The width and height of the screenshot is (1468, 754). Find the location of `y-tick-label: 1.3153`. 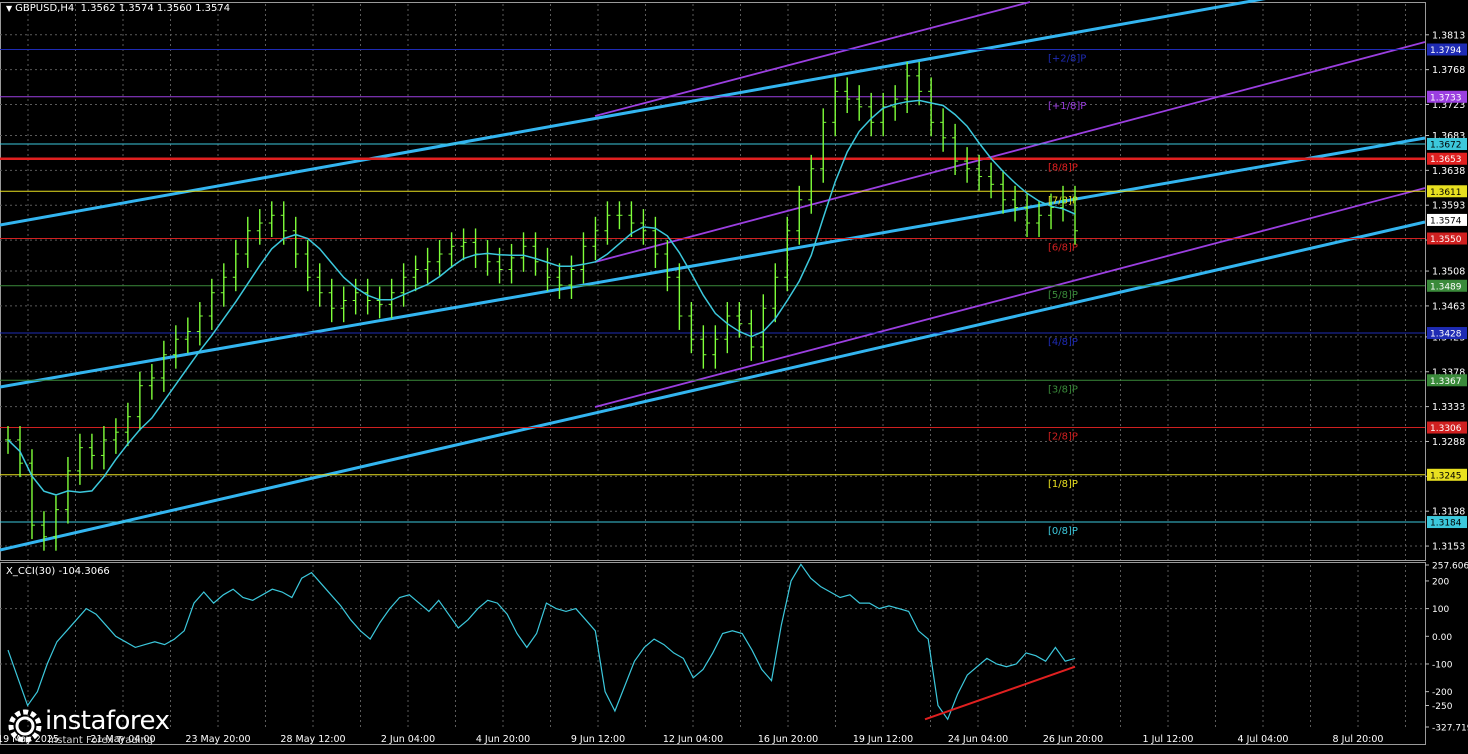

y-tick-label: 1.3153 is located at coordinates (1448, 547).